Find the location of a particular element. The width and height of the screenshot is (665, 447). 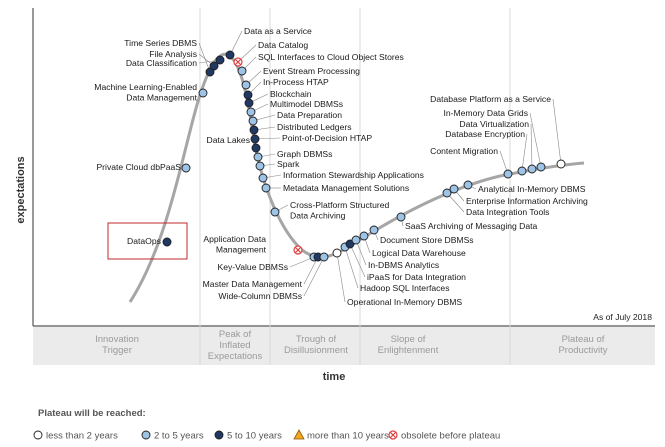

point-wide-column-dbmss is located at coordinates (324, 257).